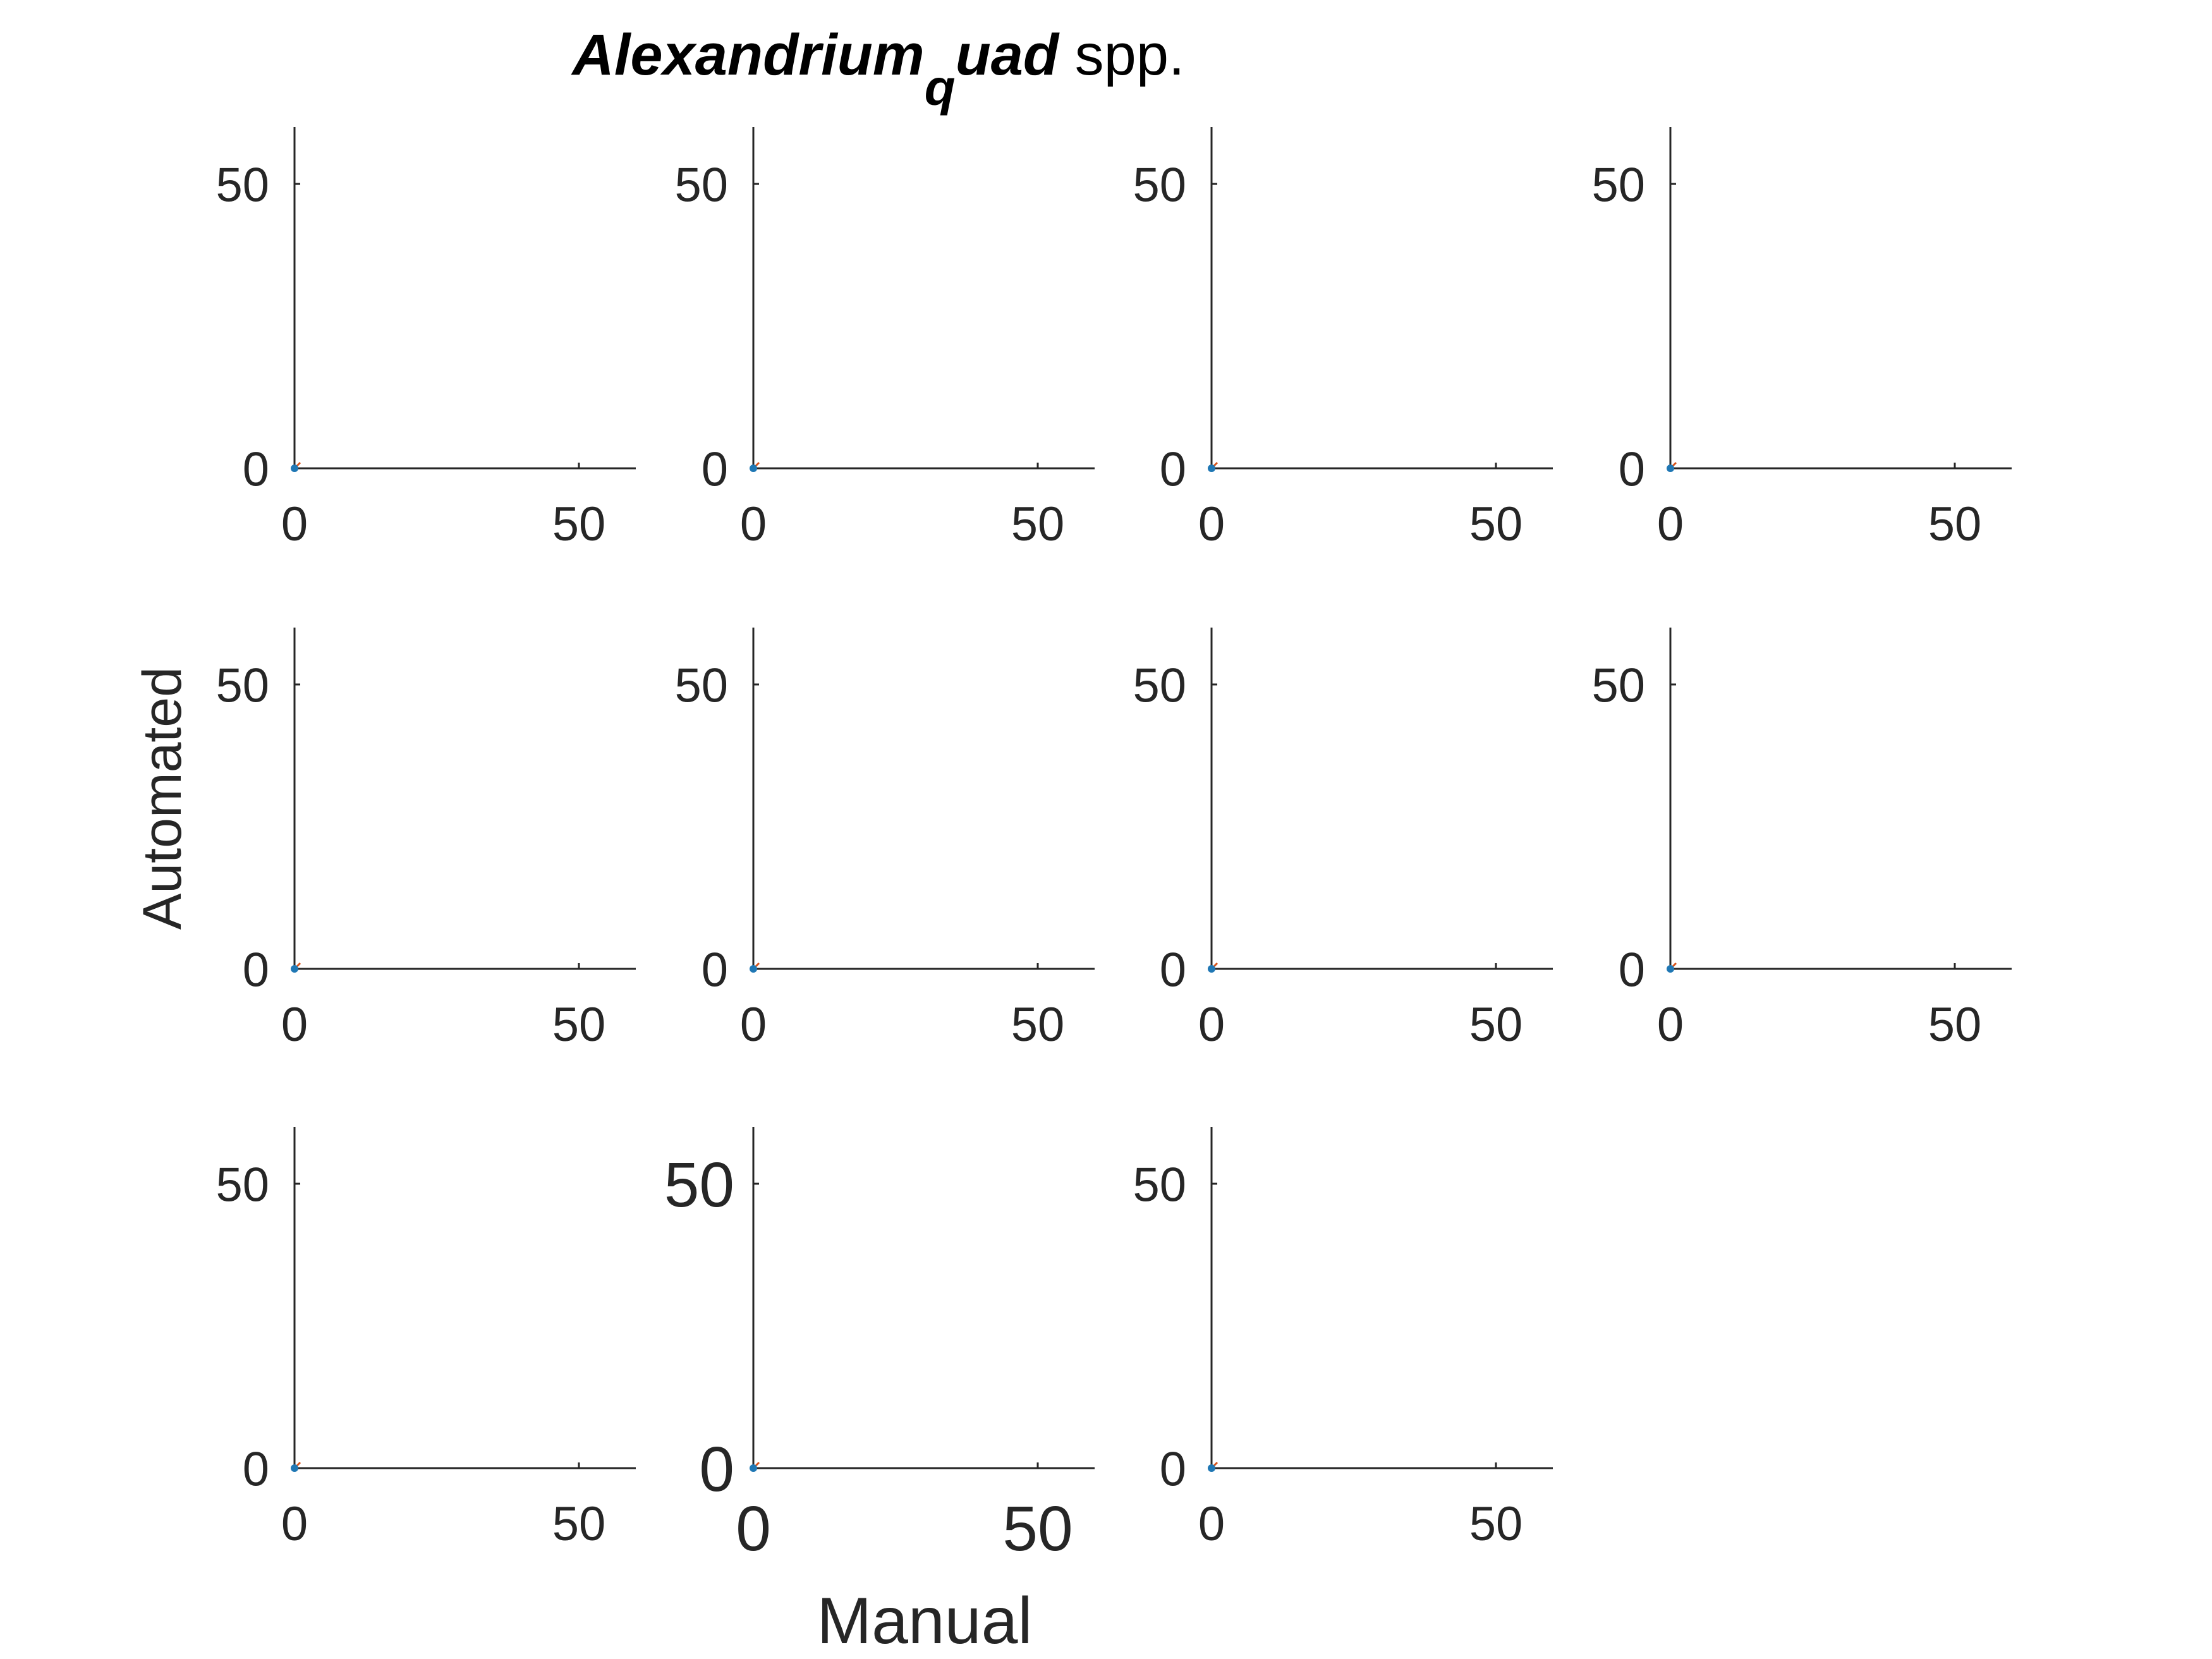  Describe the element at coordinates (940, 87) in the screenshot. I see `title-subscript: q` at that location.